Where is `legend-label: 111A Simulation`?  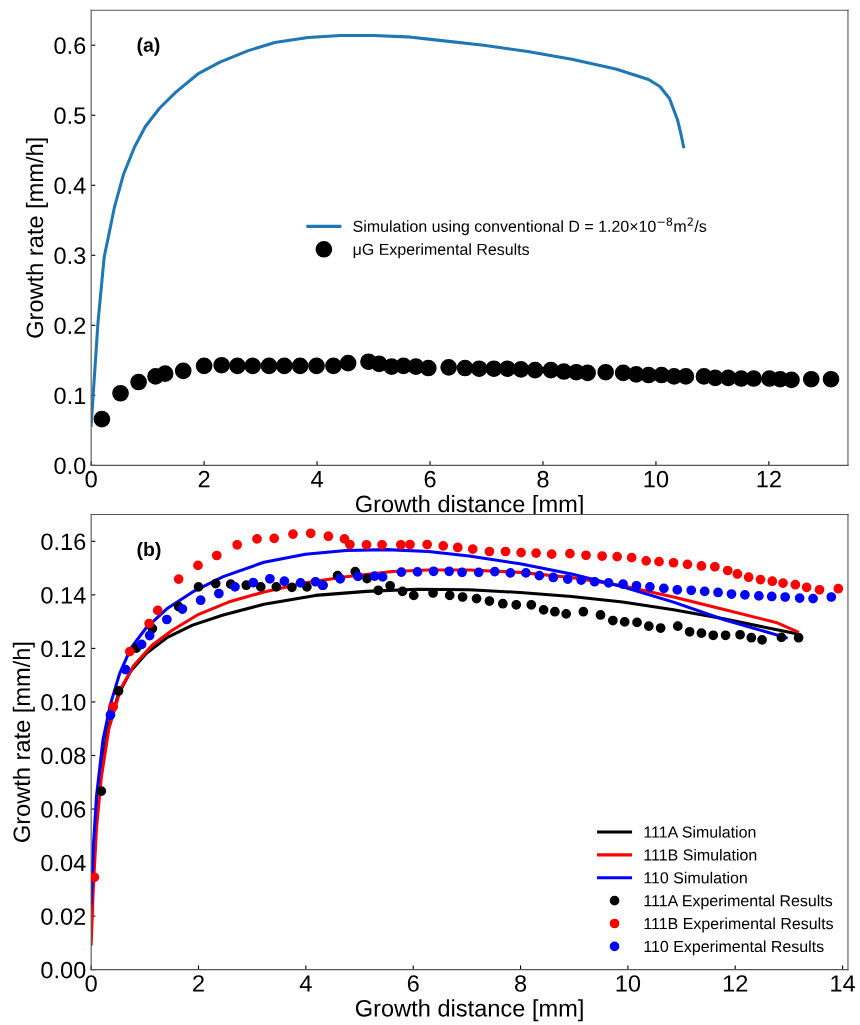 legend-label: 111A Simulation is located at coordinates (700, 832).